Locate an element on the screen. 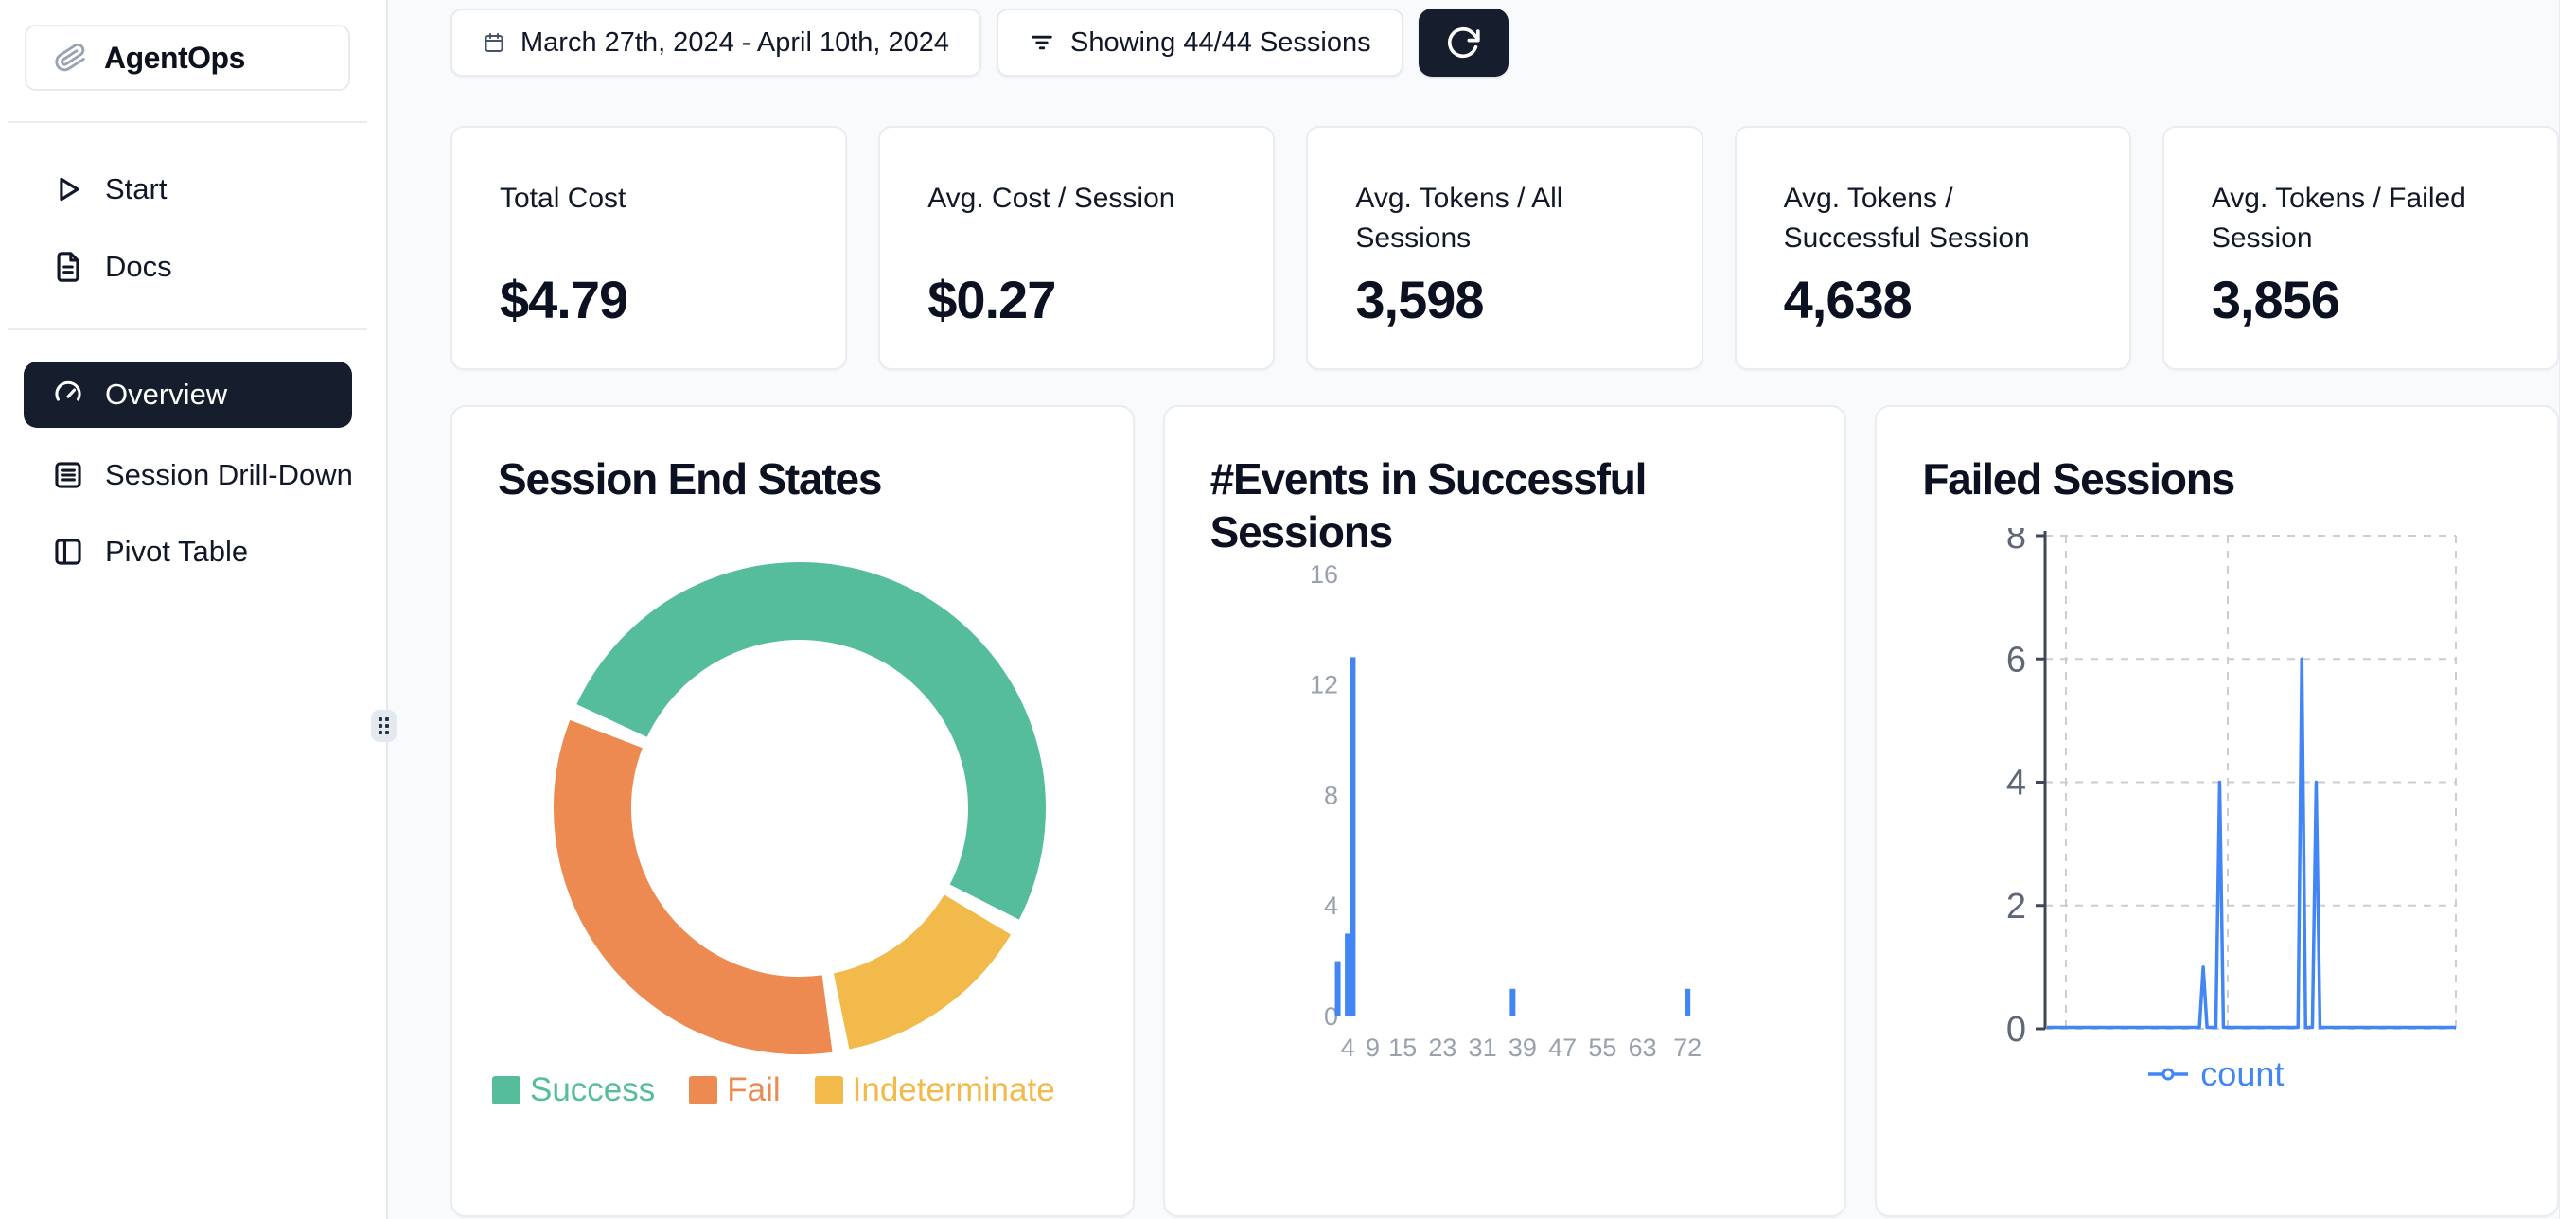  svg-text: 2 is located at coordinates (2016, 907).